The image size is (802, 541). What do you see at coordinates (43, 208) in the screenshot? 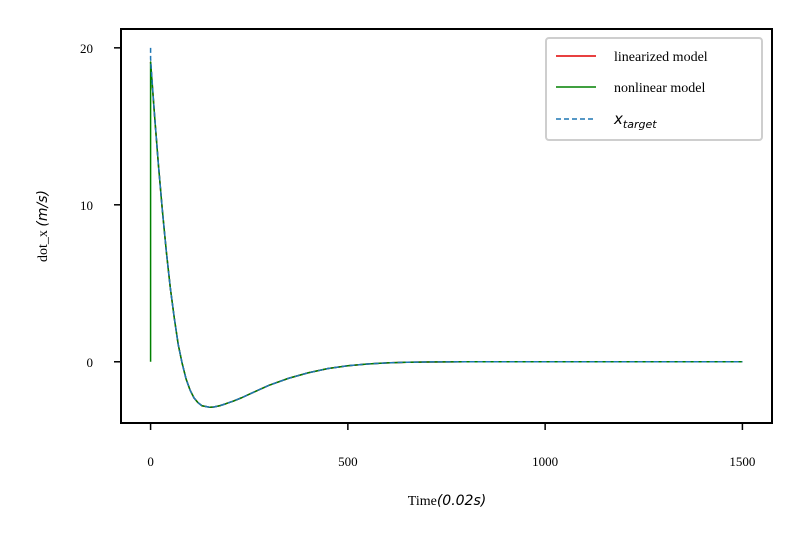
I see `y-axis-label-unit: (m/s)` at bounding box center [43, 208].